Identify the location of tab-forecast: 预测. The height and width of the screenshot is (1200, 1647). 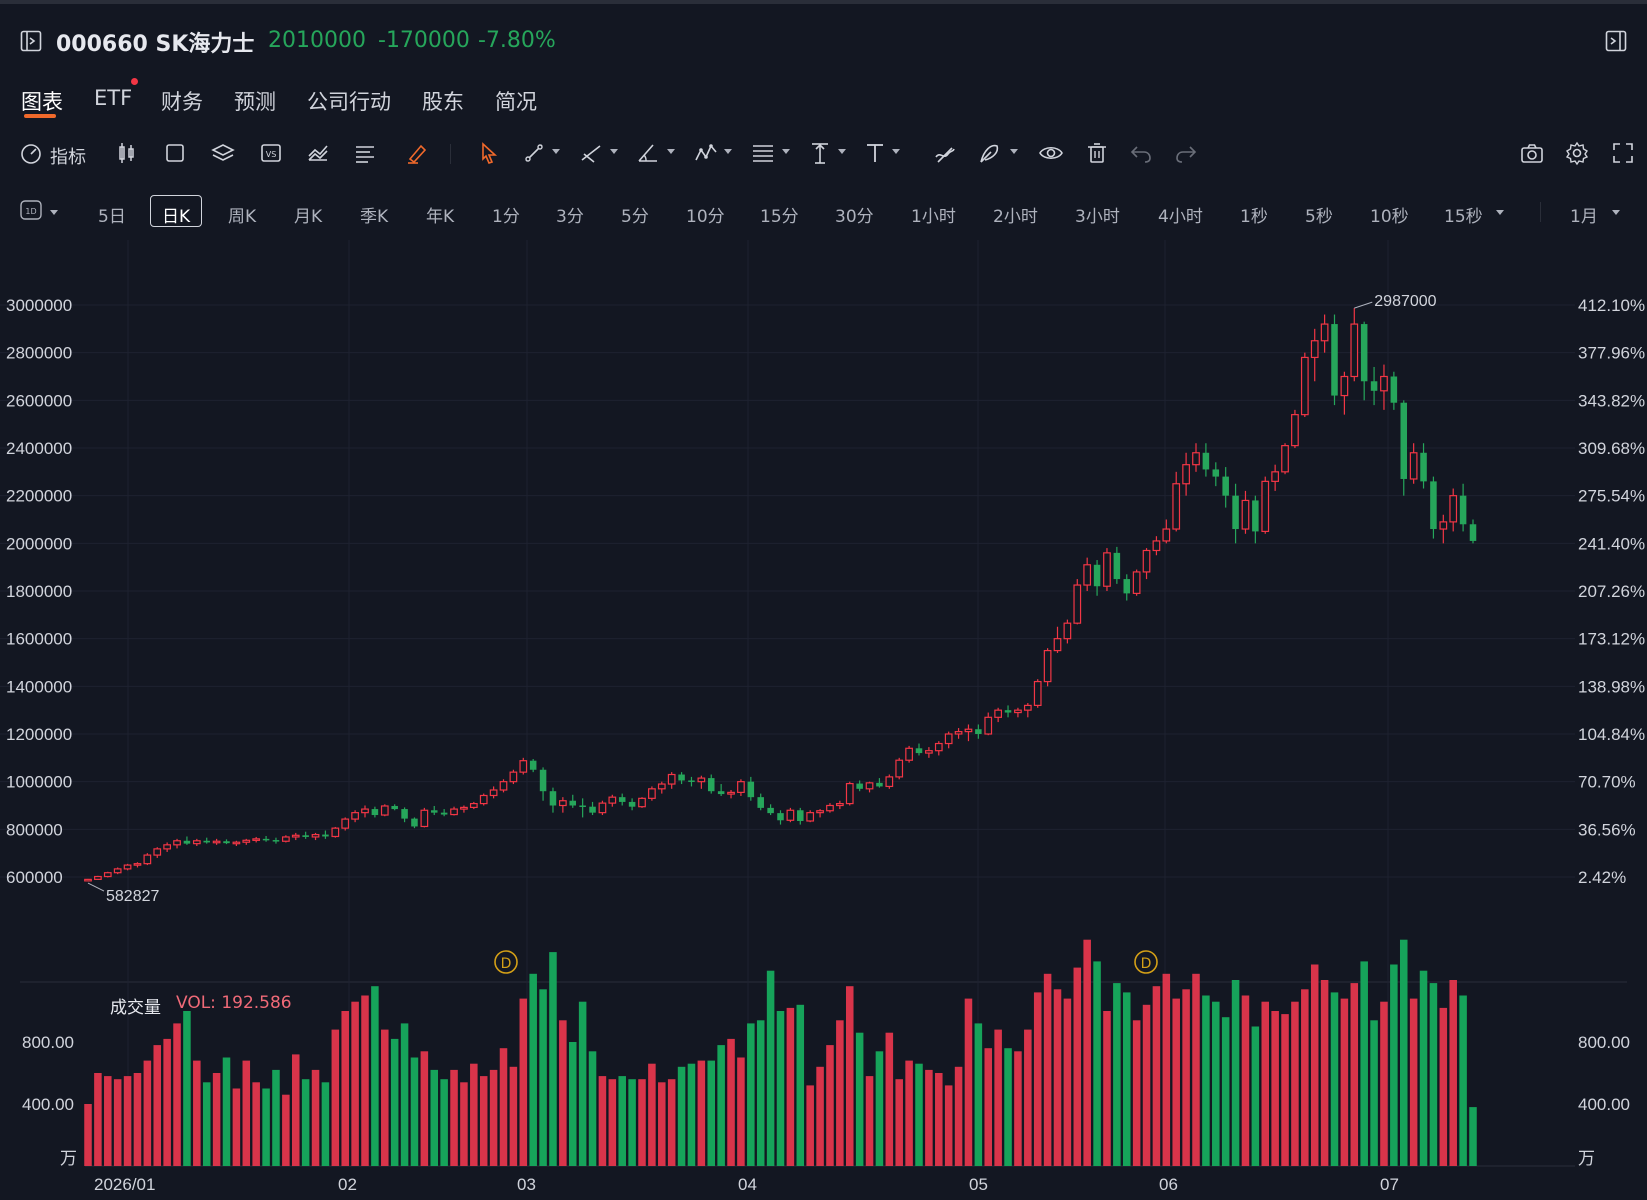
(255, 102).